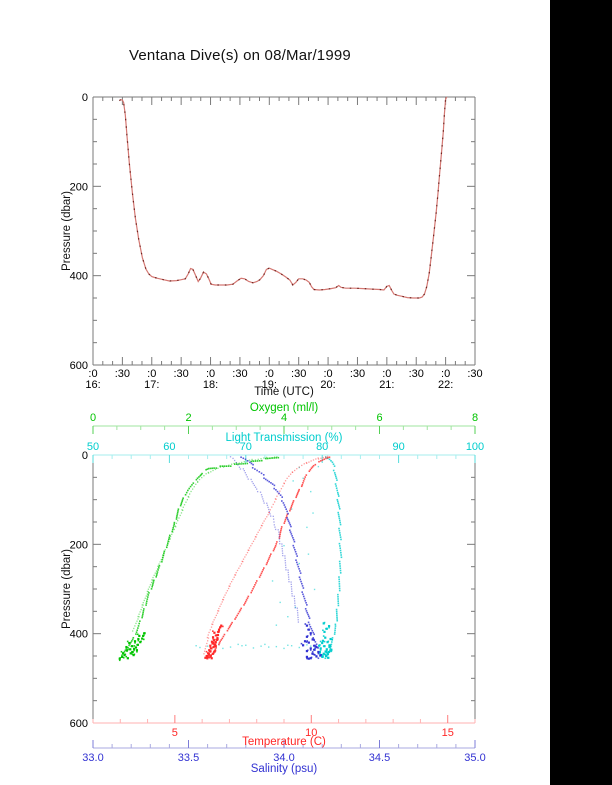  I want to click on svg-text: 20:, so click(327, 385).